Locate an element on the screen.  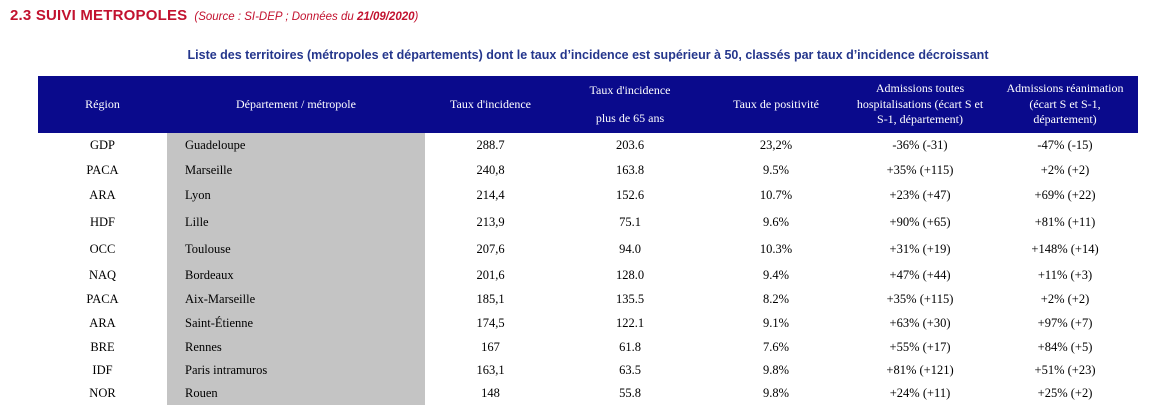
value-cell: +69% (+22) is located at coordinates (1065, 195).